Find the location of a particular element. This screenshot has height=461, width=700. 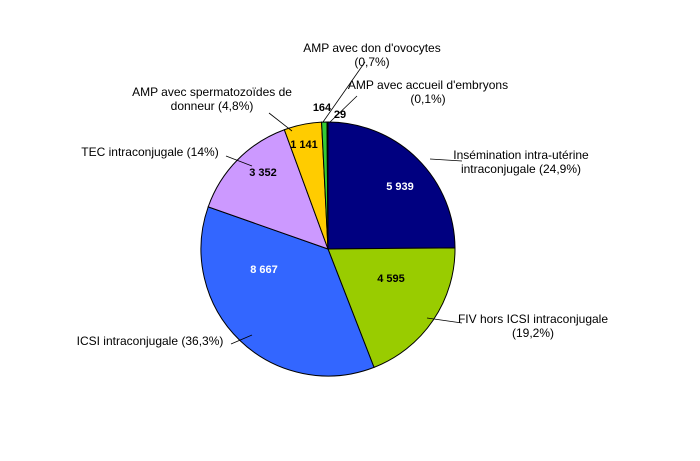

pie-slice-tec is located at coordinates (268, 189).